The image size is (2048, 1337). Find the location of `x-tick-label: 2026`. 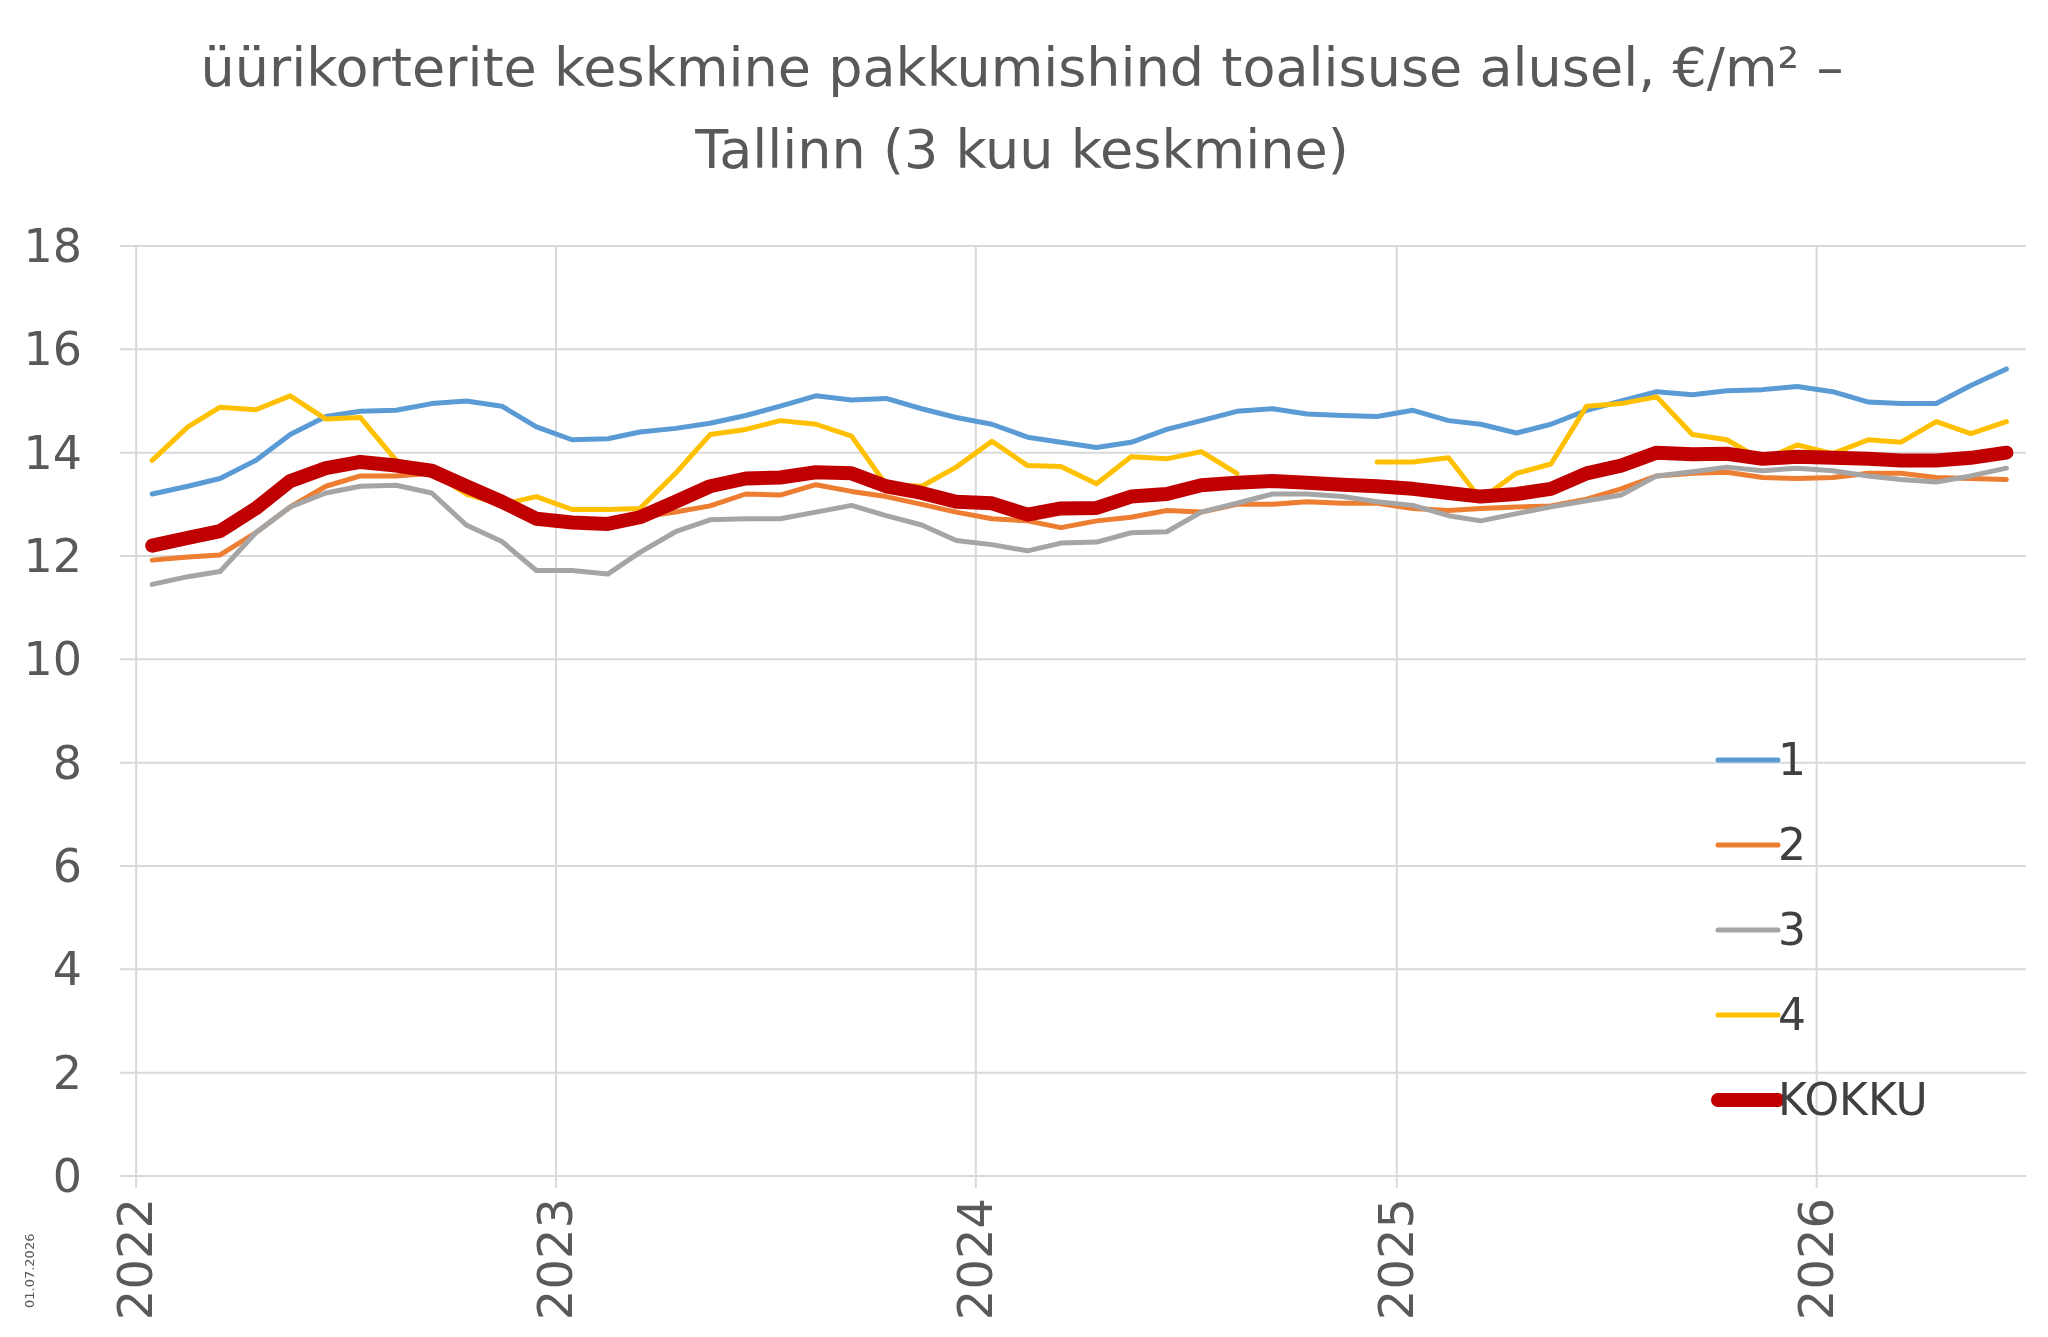

x-tick-label: 2026 is located at coordinates (1815, 1259).